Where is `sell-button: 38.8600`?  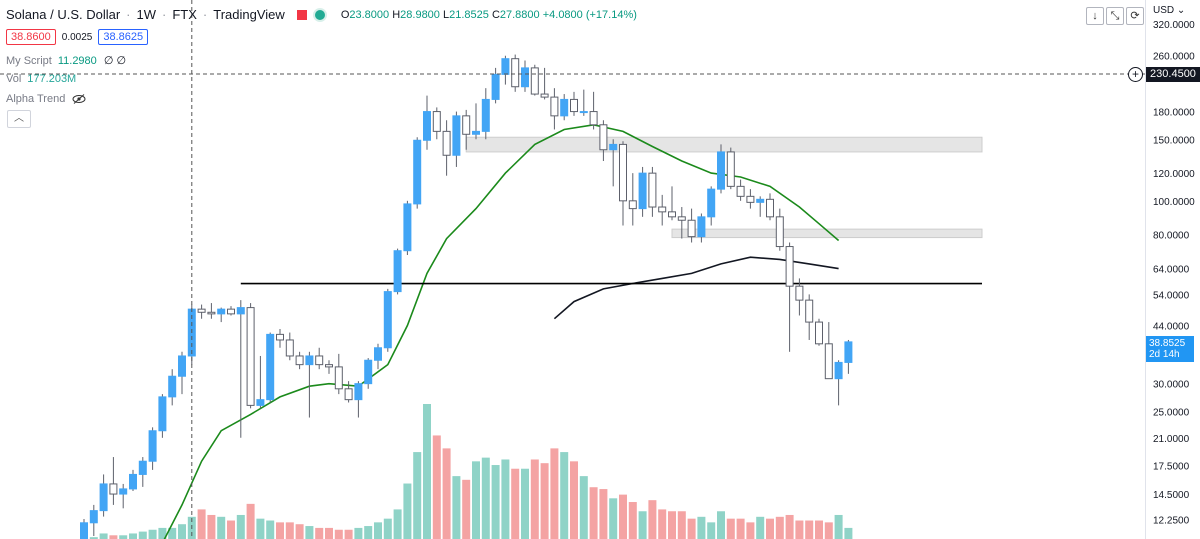
sell-button: 38.8600 is located at coordinates (31, 37).